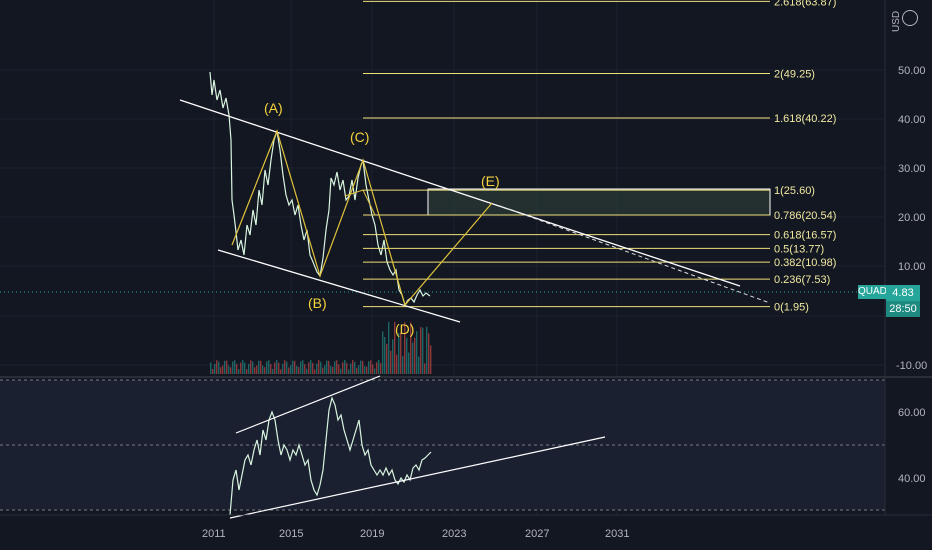 The height and width of the screenshot is (550, 932). I want to click on price-series, so click(320, 189).